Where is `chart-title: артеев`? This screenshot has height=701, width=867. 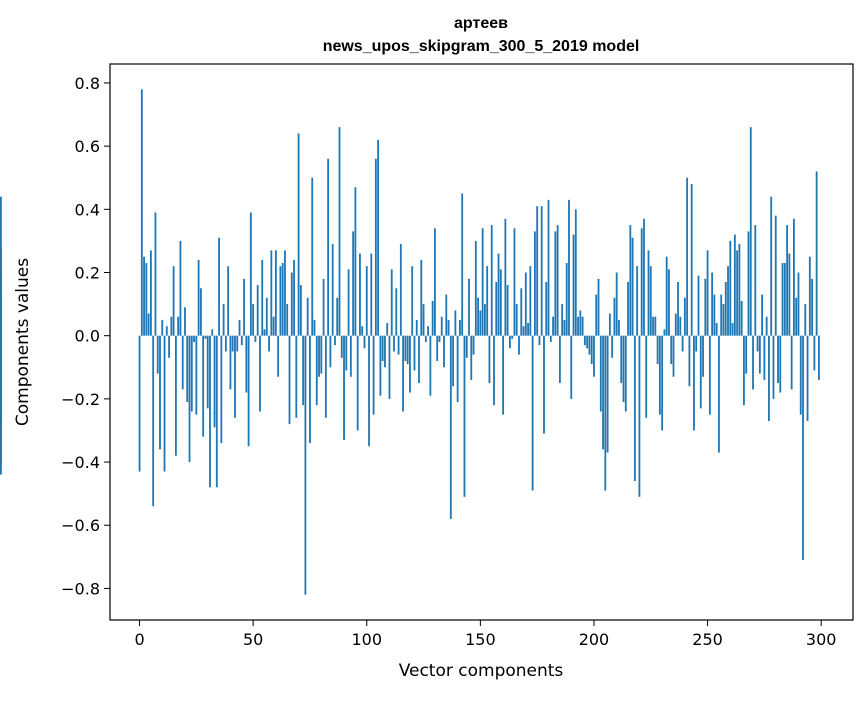
chart-title: артеев is located at coordinates (481, 23).